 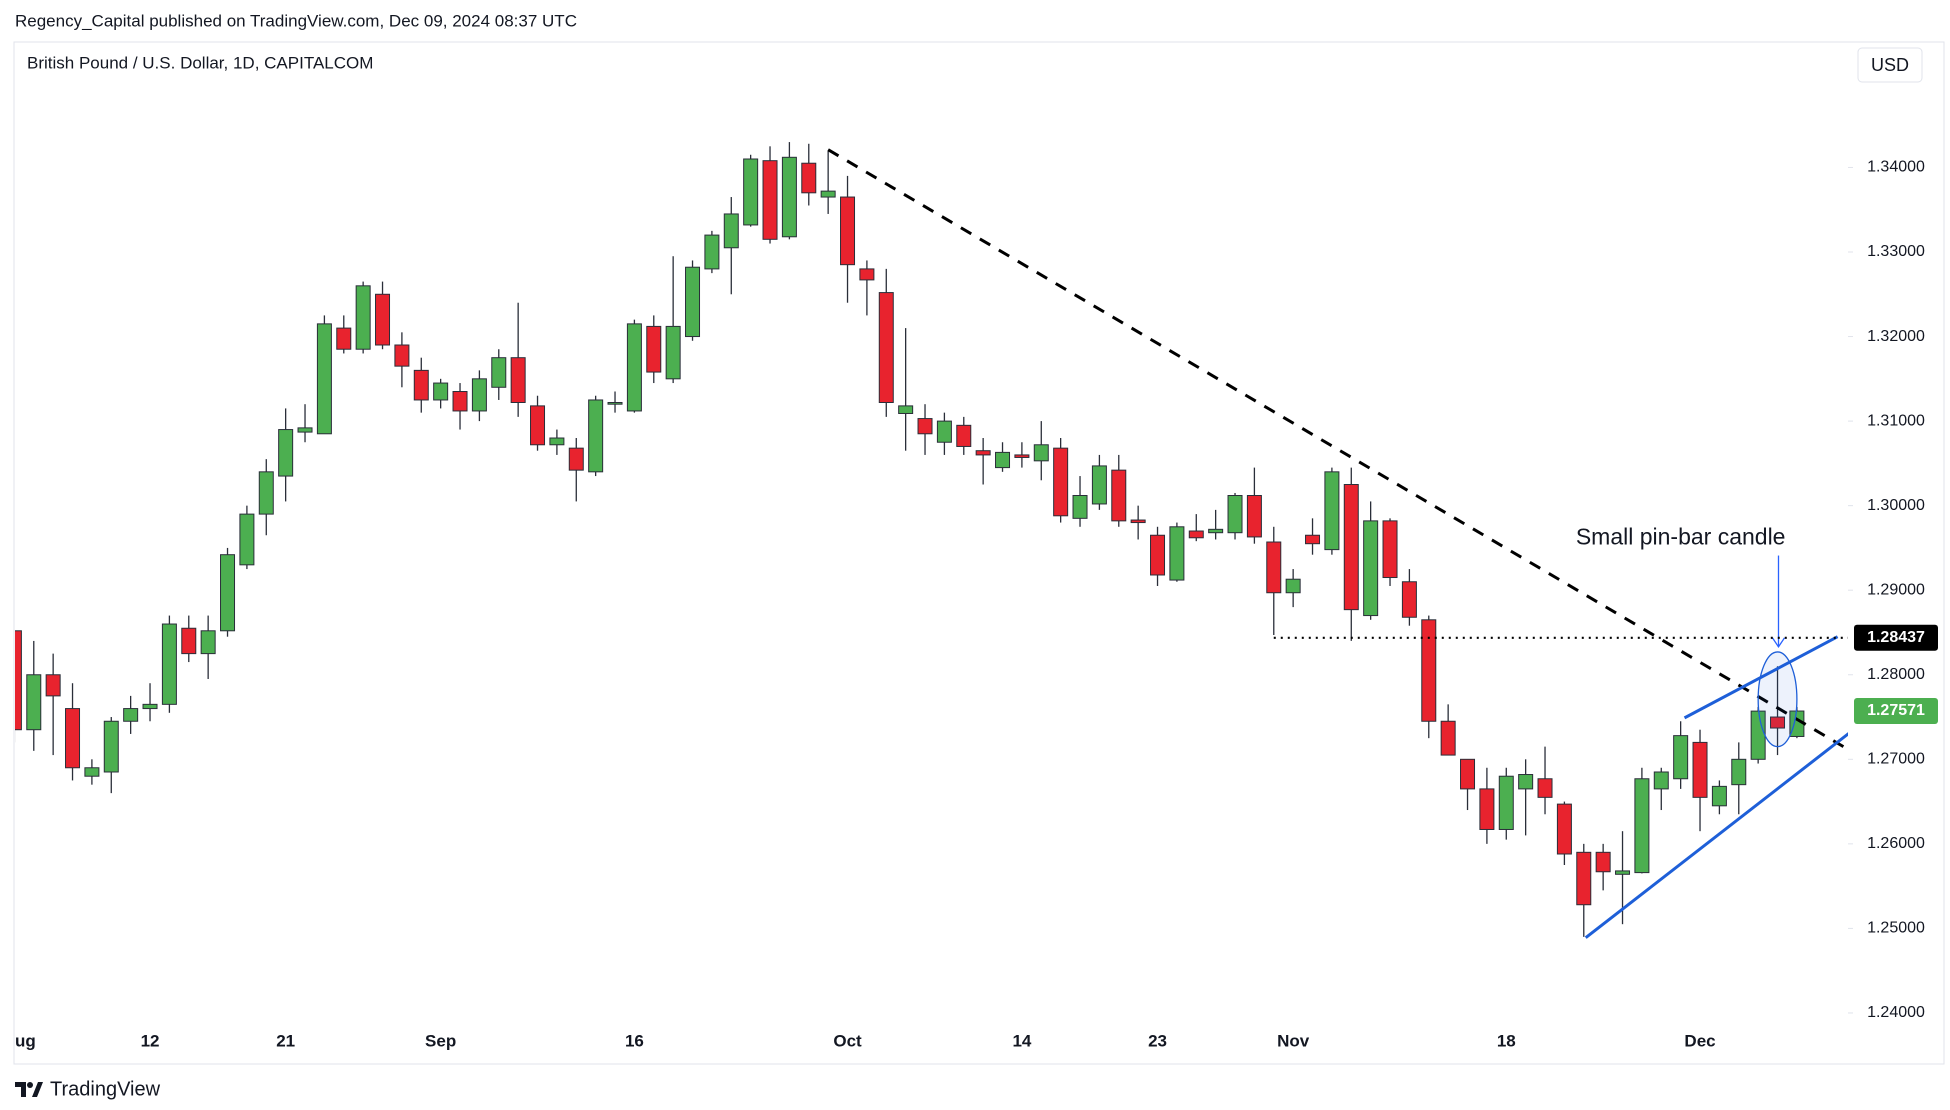 I want to click on price-label: 1.27571, so click(x=1896, y=710).